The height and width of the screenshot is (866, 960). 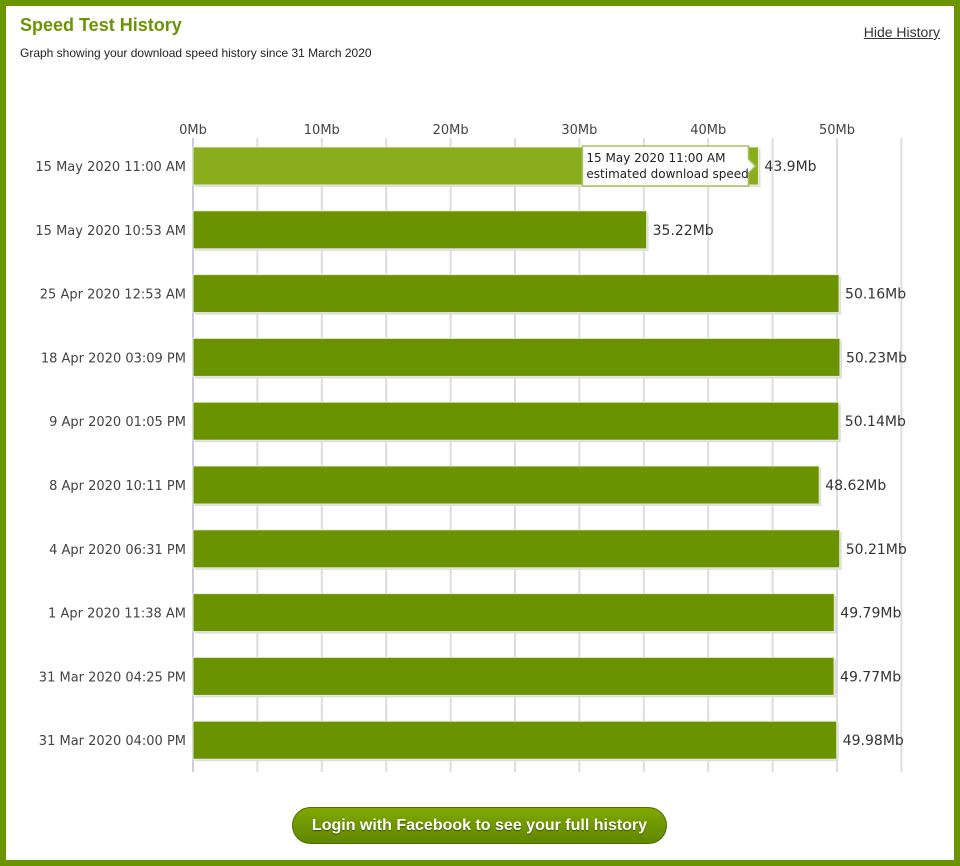 What do you see at coordinates (451, 130) in the screenshot?
I see `x-tick-label: 20Mb` at bounding box center [451, 130].